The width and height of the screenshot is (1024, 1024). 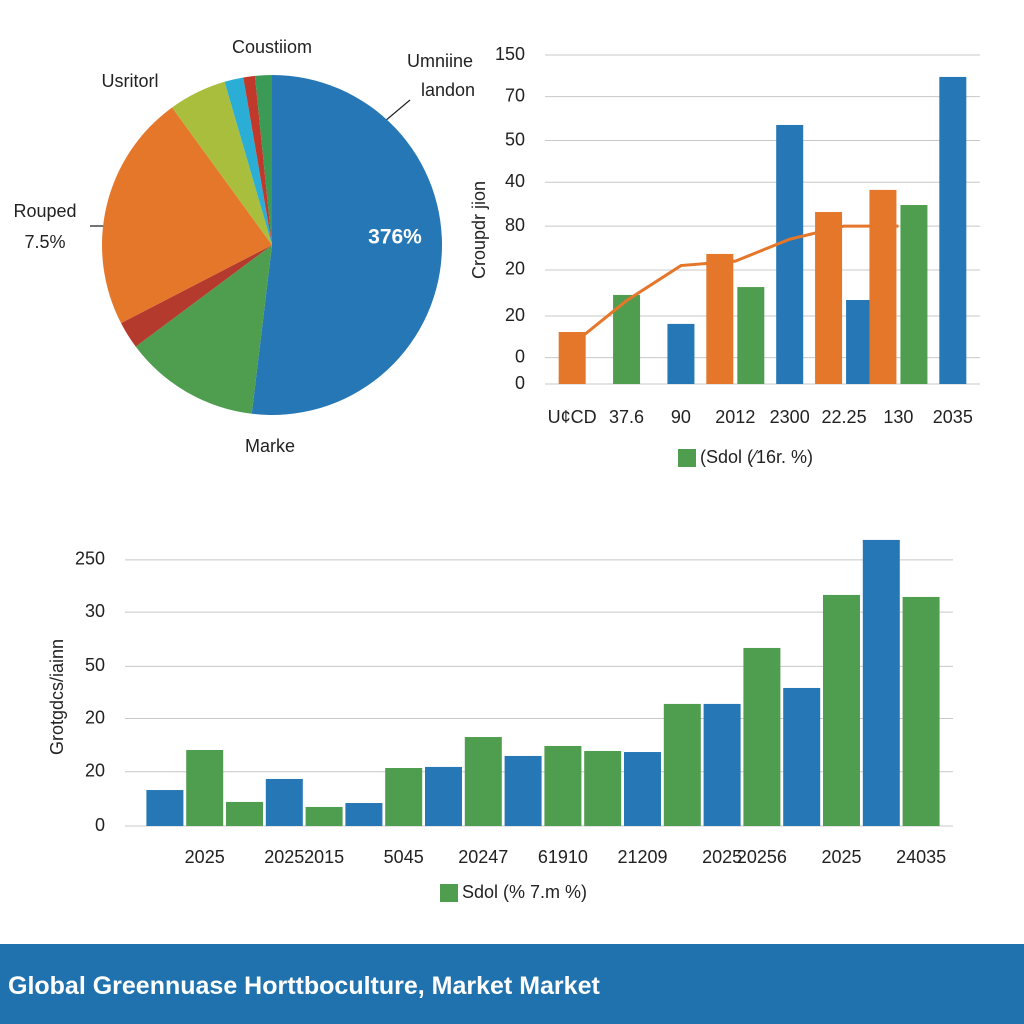 I want to click on x-tick-label: 37.6, so click(x=626, y=417).